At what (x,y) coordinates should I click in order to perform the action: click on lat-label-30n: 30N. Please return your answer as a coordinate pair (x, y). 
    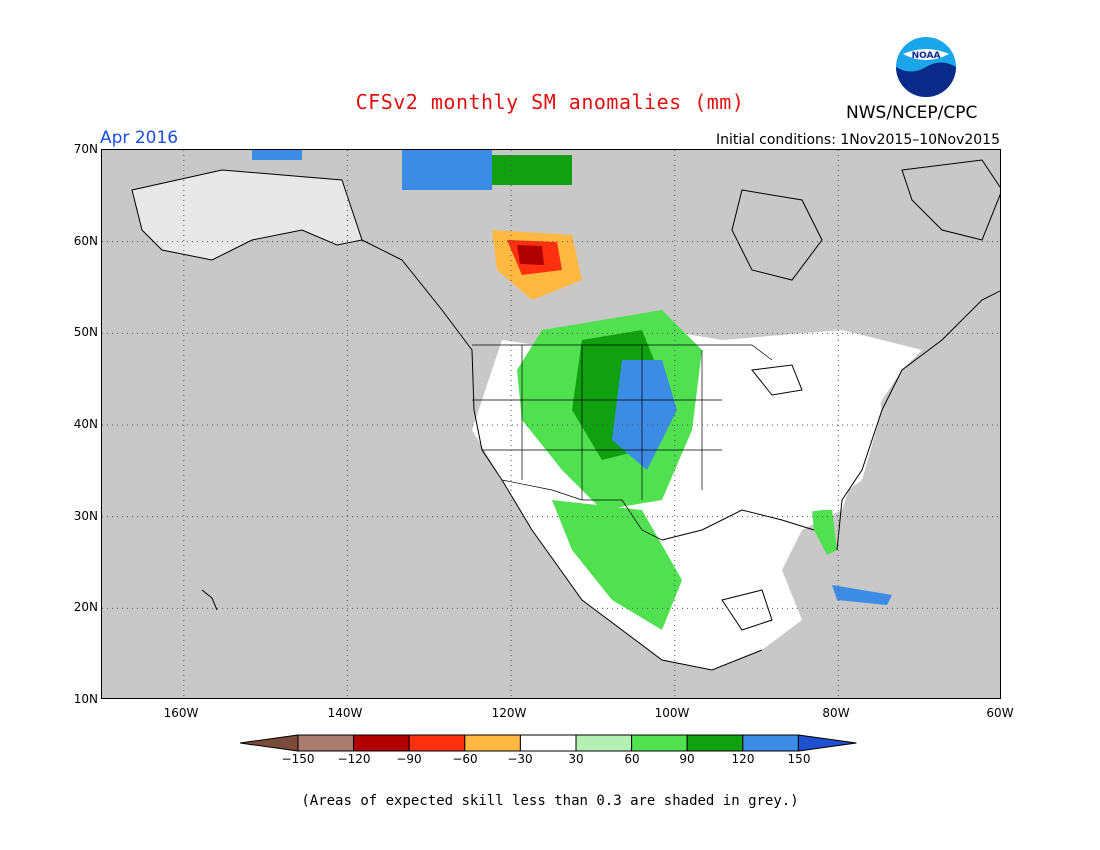
    Looking at the image, I should click on (85, 516).